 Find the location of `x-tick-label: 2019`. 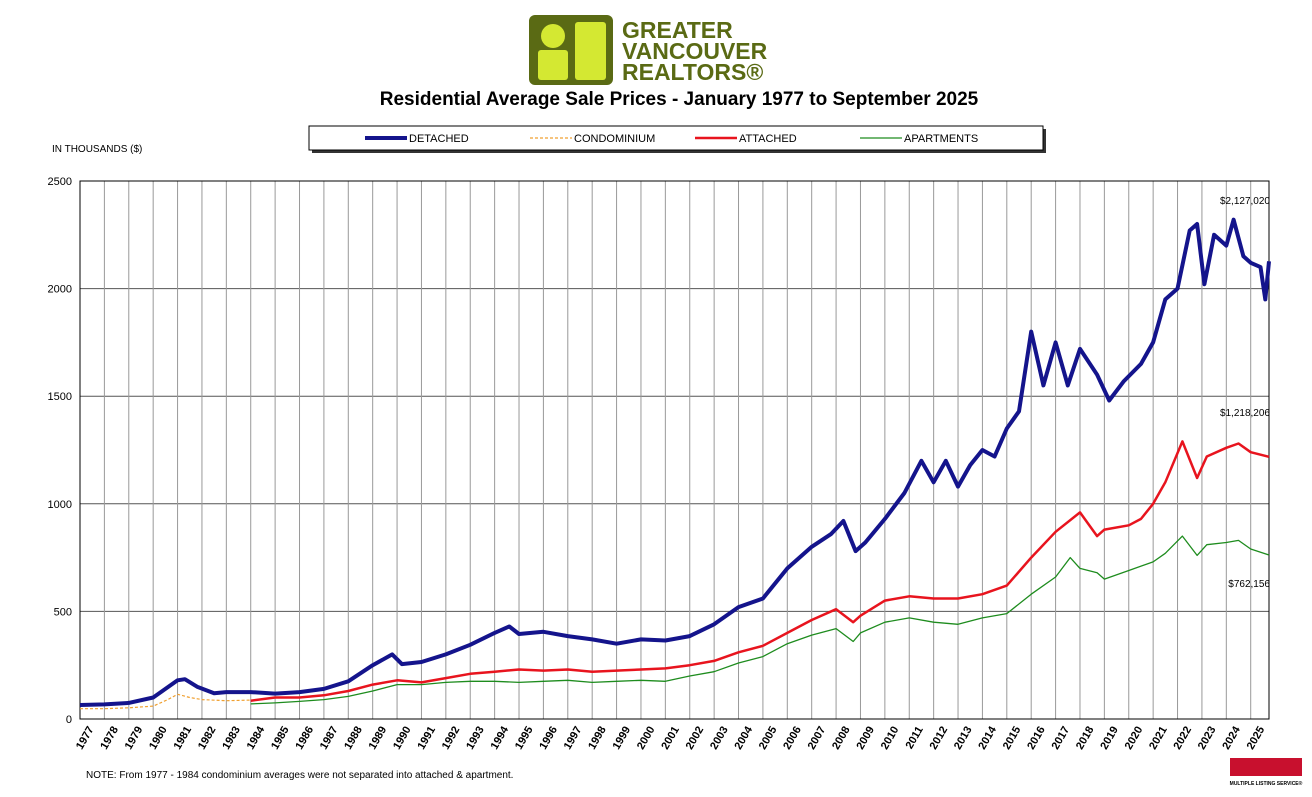

x-tick-label: 2019 is located at coordinates (1109, 738).